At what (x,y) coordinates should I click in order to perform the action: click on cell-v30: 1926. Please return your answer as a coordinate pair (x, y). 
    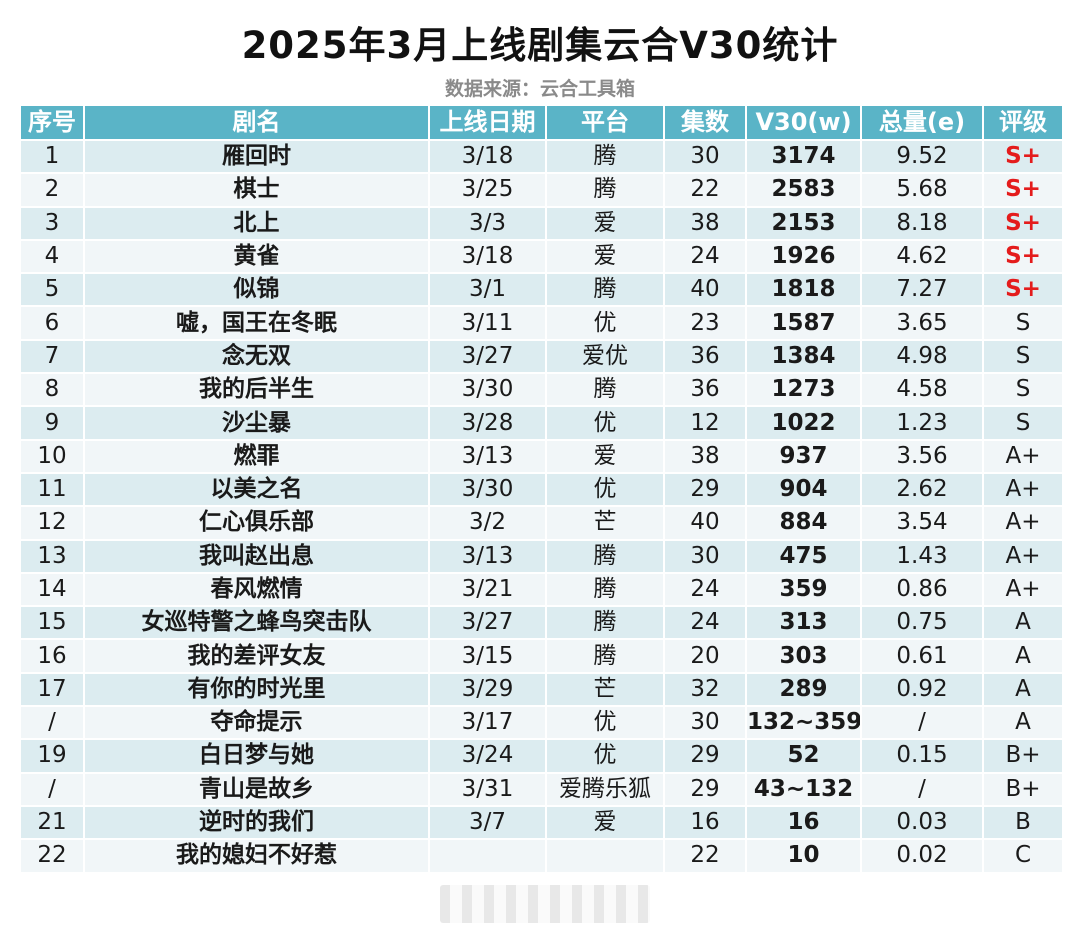
    Looking at the image, I should click on (803, 256).